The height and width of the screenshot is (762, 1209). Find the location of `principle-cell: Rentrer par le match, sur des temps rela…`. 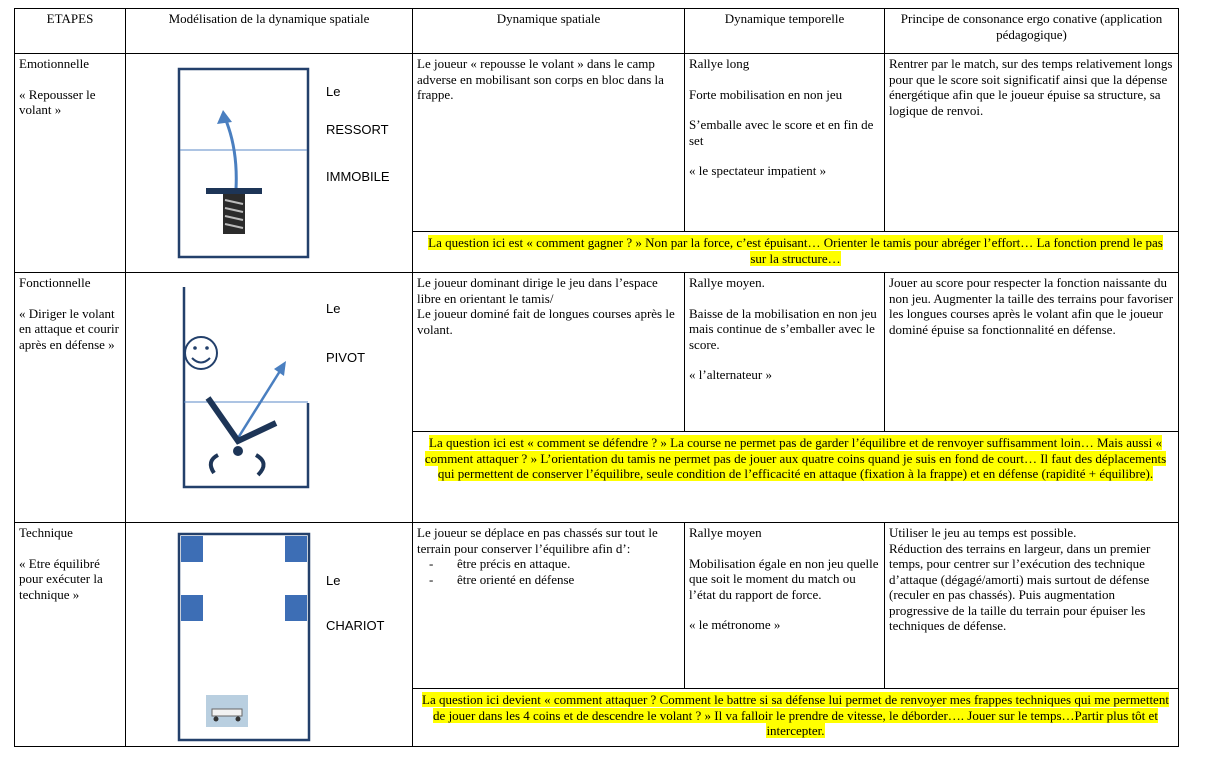

principle-cell: Rentrer par le match, sur des temps rela… is located at coordinates (1031, 142).